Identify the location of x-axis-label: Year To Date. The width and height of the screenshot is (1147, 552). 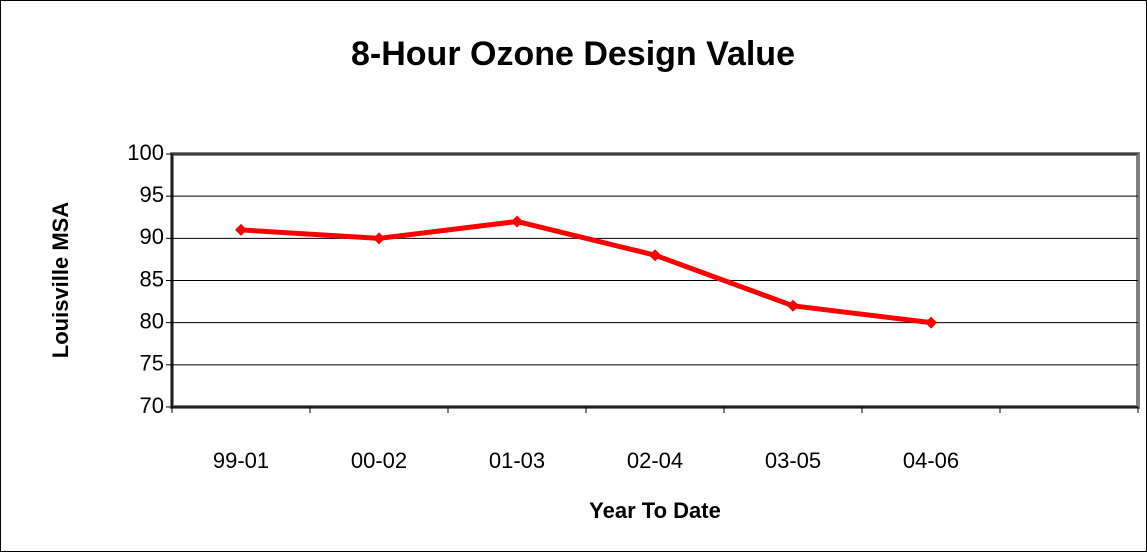
(655, 510).